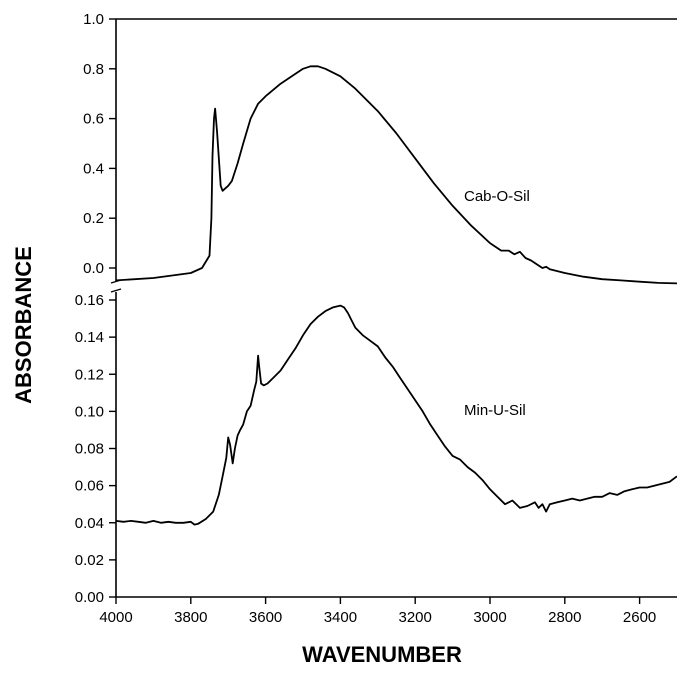 Image resolution: width=677 pixels, height=673 pixels. I want to click on y-tick-label-lower: 0.02, so click(89, 560).